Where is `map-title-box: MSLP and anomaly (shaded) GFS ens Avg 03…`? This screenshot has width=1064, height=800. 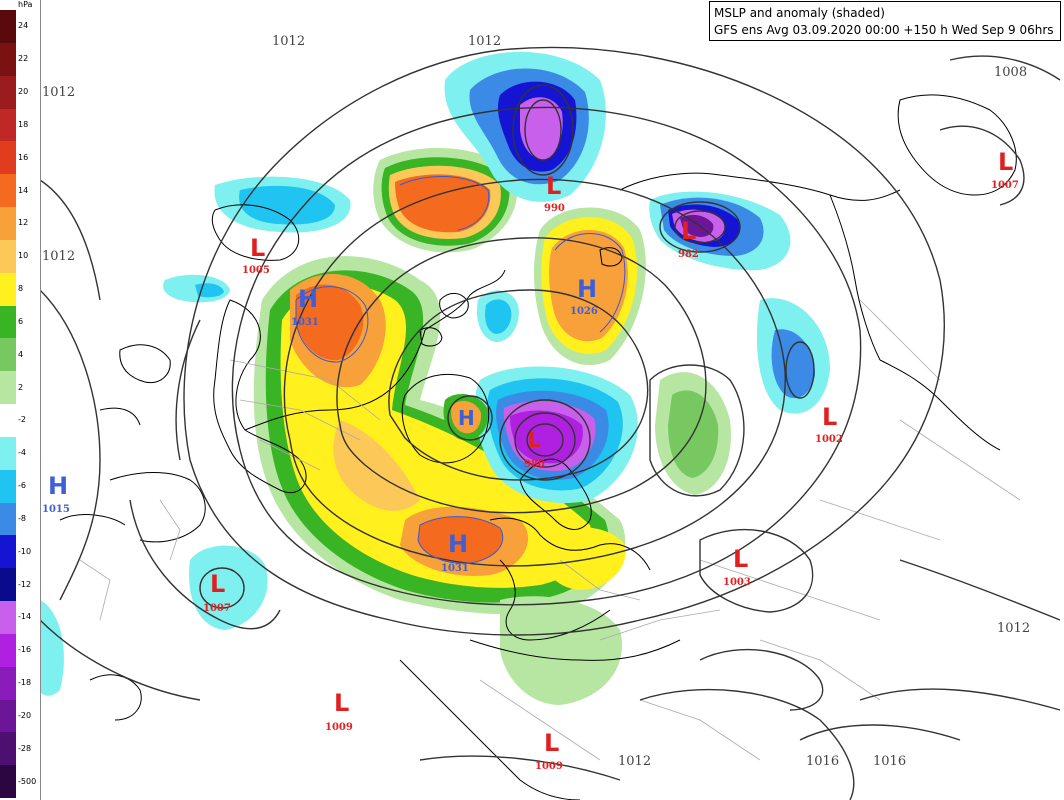 map-title-box: MSLP and anomaly (shaded) GFS ens Avg 03… is located at coordinates (885, 21).